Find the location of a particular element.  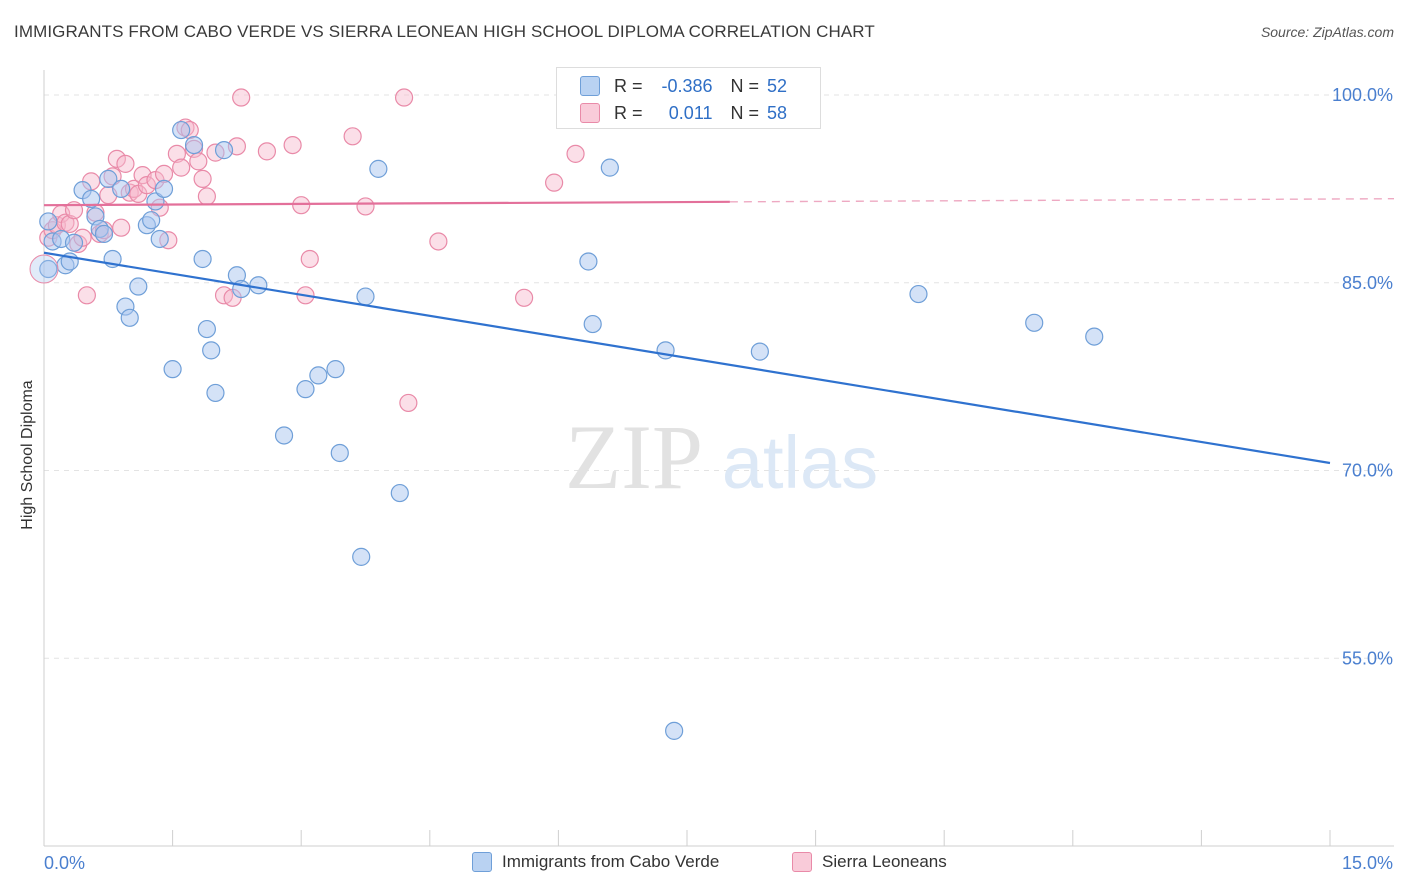

legend-swatch-pink is located at coordinates (802, 862).